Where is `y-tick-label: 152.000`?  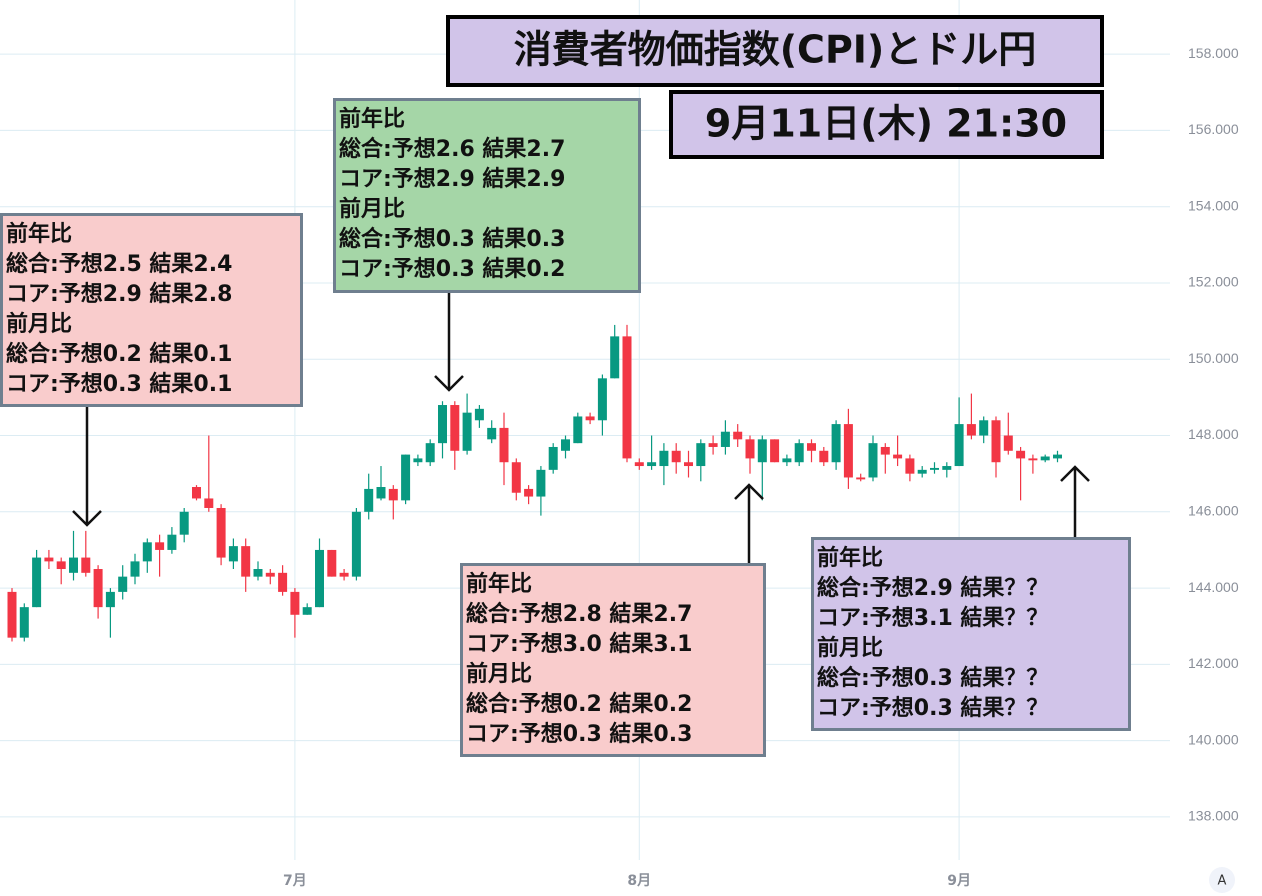
y-tick-label: 152.000 is located at coordinates (1213, 282).